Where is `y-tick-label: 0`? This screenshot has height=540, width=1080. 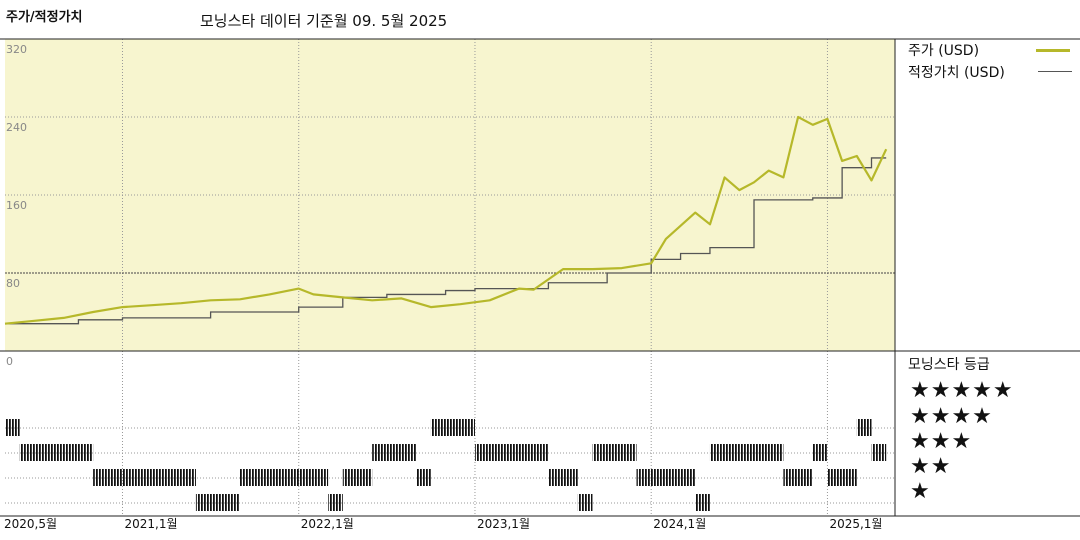 y-tick-label: 0 is located at coordinates (9, 361).